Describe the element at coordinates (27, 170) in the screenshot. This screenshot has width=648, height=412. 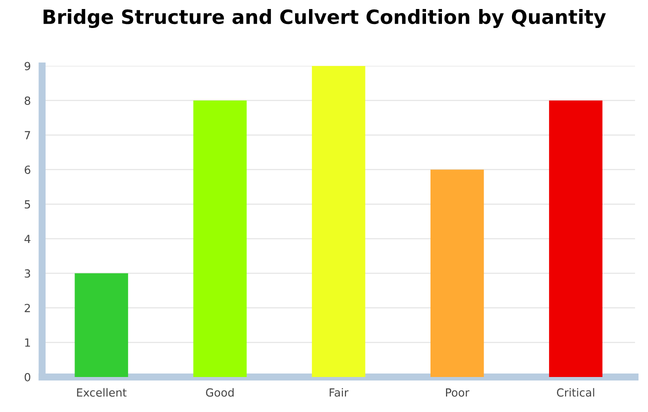
I see `y-tick-label: 6` at that location.